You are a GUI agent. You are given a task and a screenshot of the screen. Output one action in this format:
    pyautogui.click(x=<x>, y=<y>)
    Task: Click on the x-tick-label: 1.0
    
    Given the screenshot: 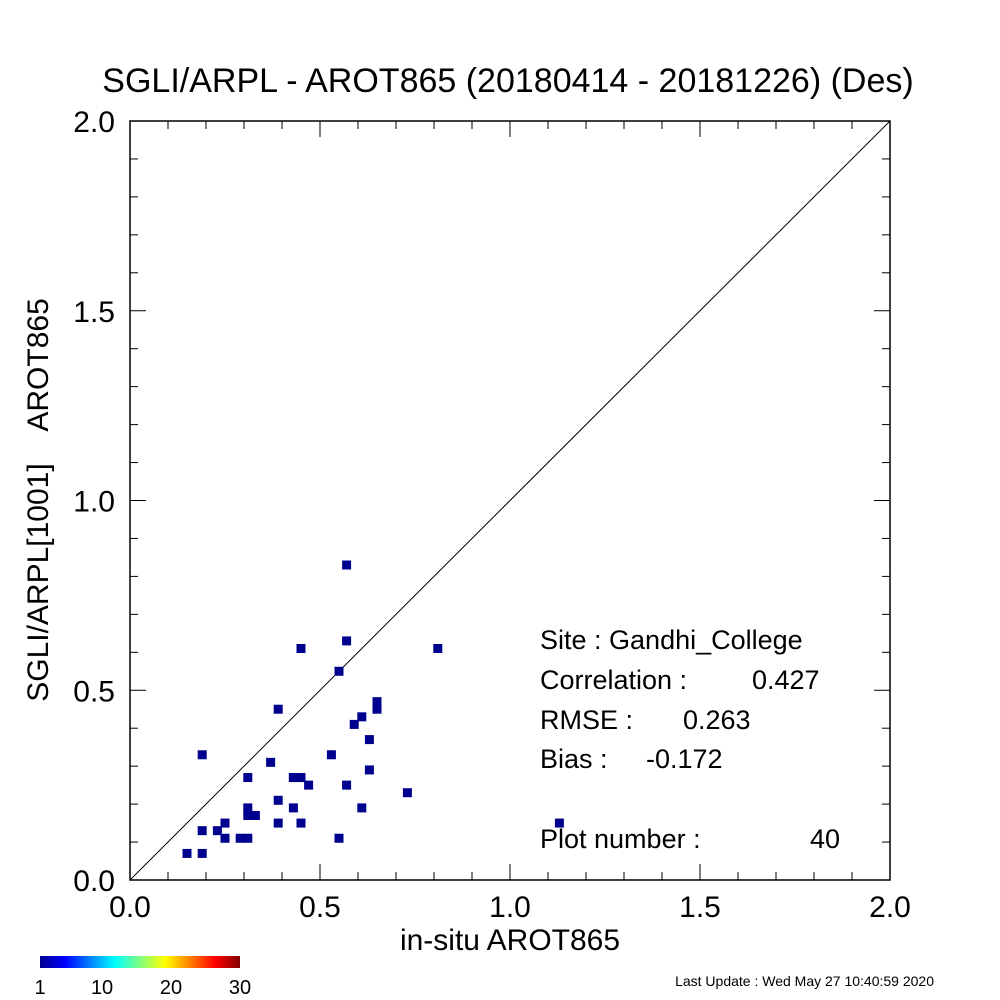 What is the action you would take?
    pyautogui.click(x=510, y=907)
    